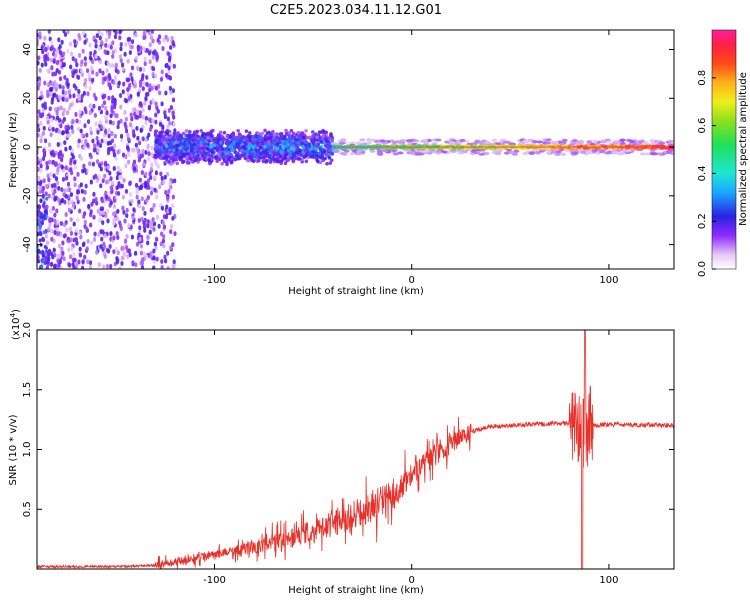  What do you see at coordinates (702, 269) in the screenshot?
I see `colorbar-tick-label: 0.0` at bounding box center [702, 269].